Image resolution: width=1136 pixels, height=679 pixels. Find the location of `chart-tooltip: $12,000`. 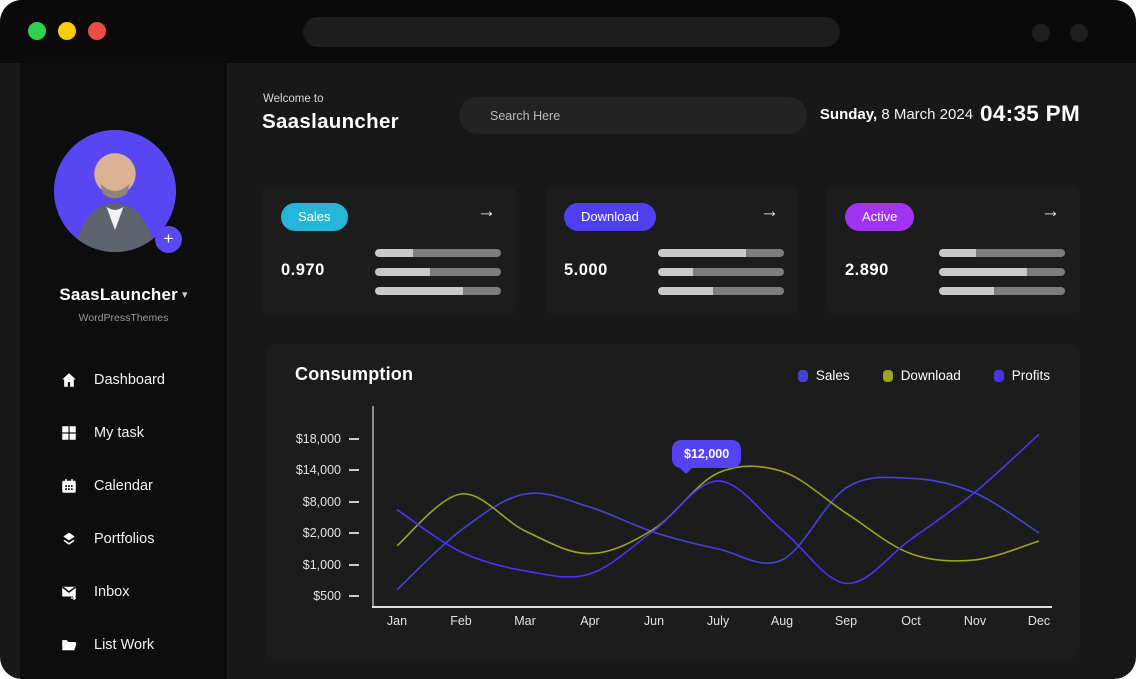

chart-tooltip: $12,000 is located at coordinates (707, 456).